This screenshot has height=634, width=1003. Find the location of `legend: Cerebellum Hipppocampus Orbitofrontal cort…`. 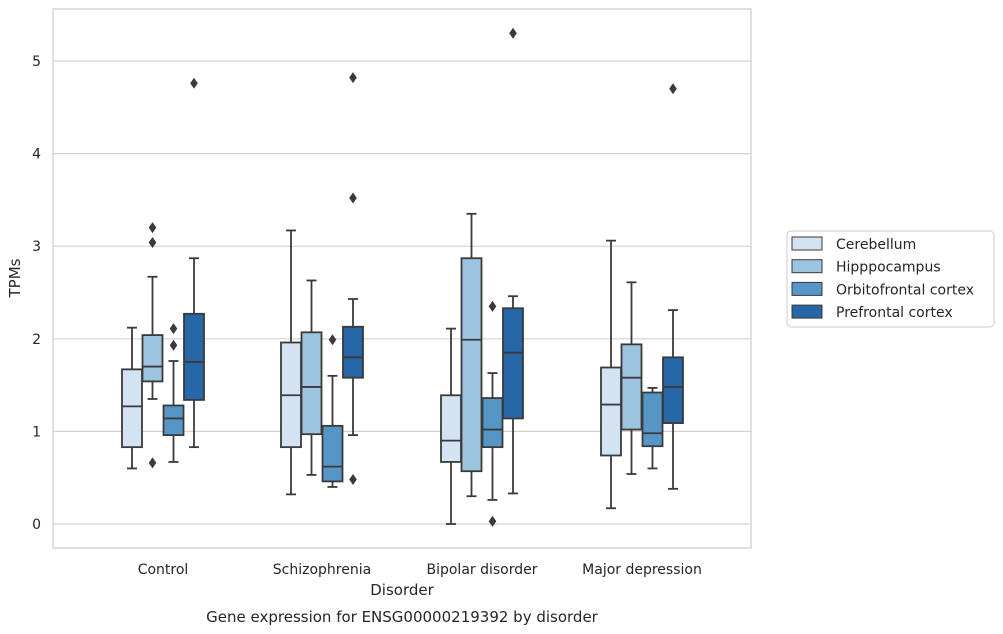

legend: Cerebellum Hipppocampus Orbitofrontal cort… is located at coordinates (890, 279).